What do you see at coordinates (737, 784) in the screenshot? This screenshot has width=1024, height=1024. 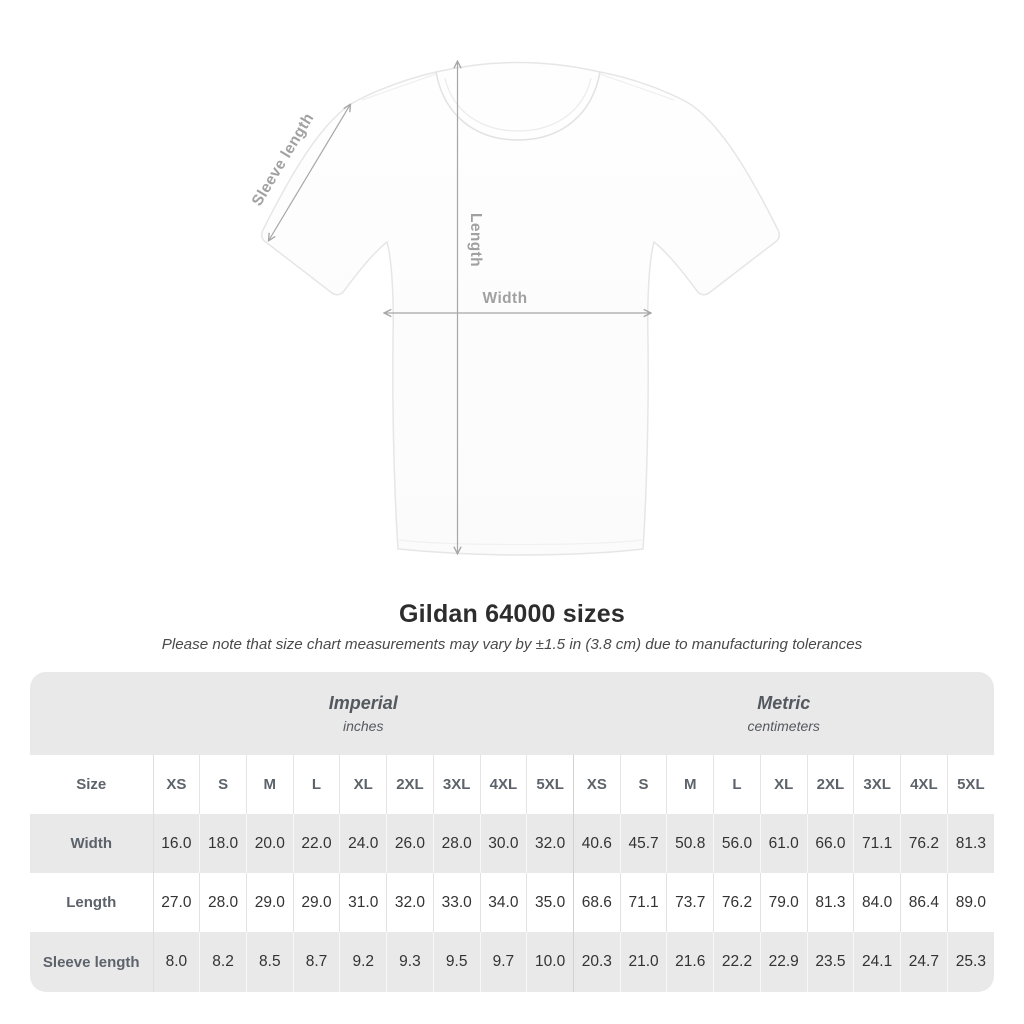 I see `size-header-metric-l: L` at bounding box center [737, 784].